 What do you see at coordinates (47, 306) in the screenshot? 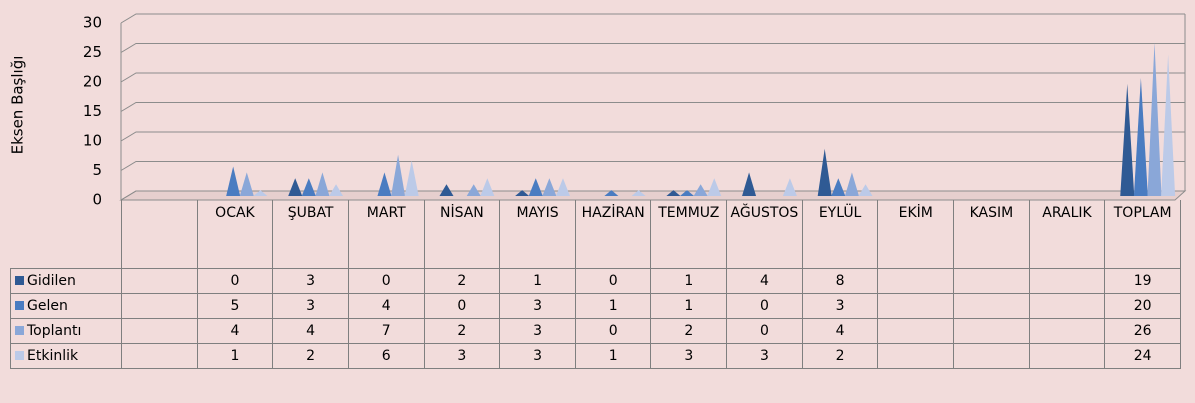
I see `series-name: Gelen` at bounding box center [47, 306].